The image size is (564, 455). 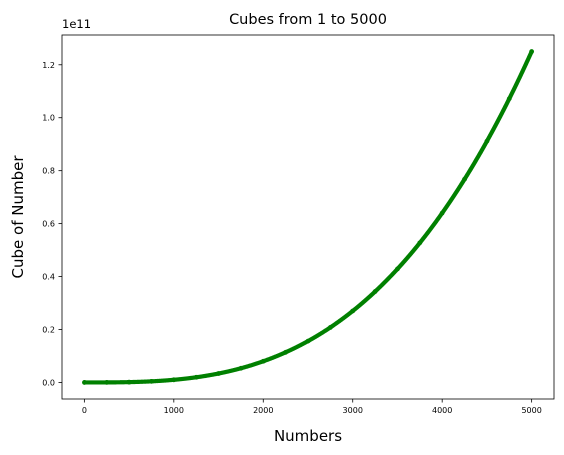 What do you see at coordinates (48, 382) in the screenshot?
I see `y-tick-label: 0.0` at bounding box center [48, 382].